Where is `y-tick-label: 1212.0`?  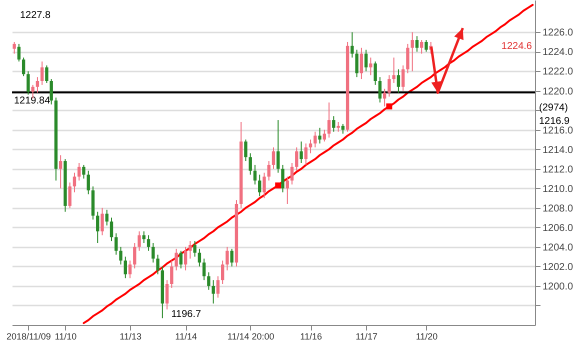
y-tick-label: 1212.0 is located at coordinates (558, 170).